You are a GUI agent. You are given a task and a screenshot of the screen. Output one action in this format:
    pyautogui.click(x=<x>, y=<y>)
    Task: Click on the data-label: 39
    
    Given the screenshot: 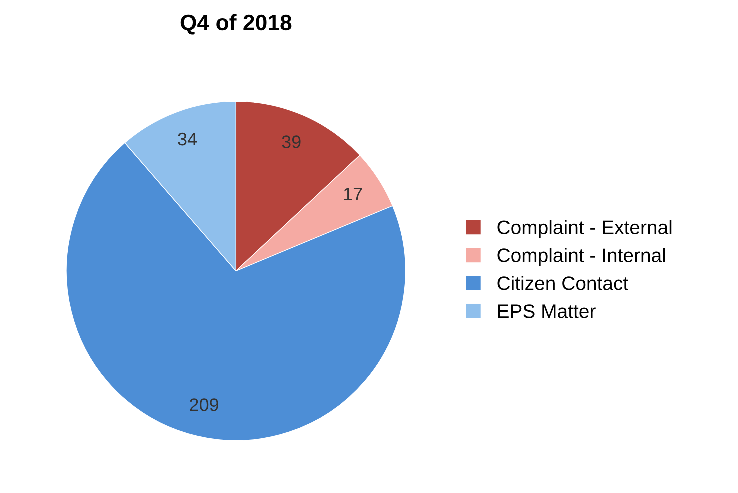 What is the action you would take?
    pyautogui.click(x=291, y=142)
    